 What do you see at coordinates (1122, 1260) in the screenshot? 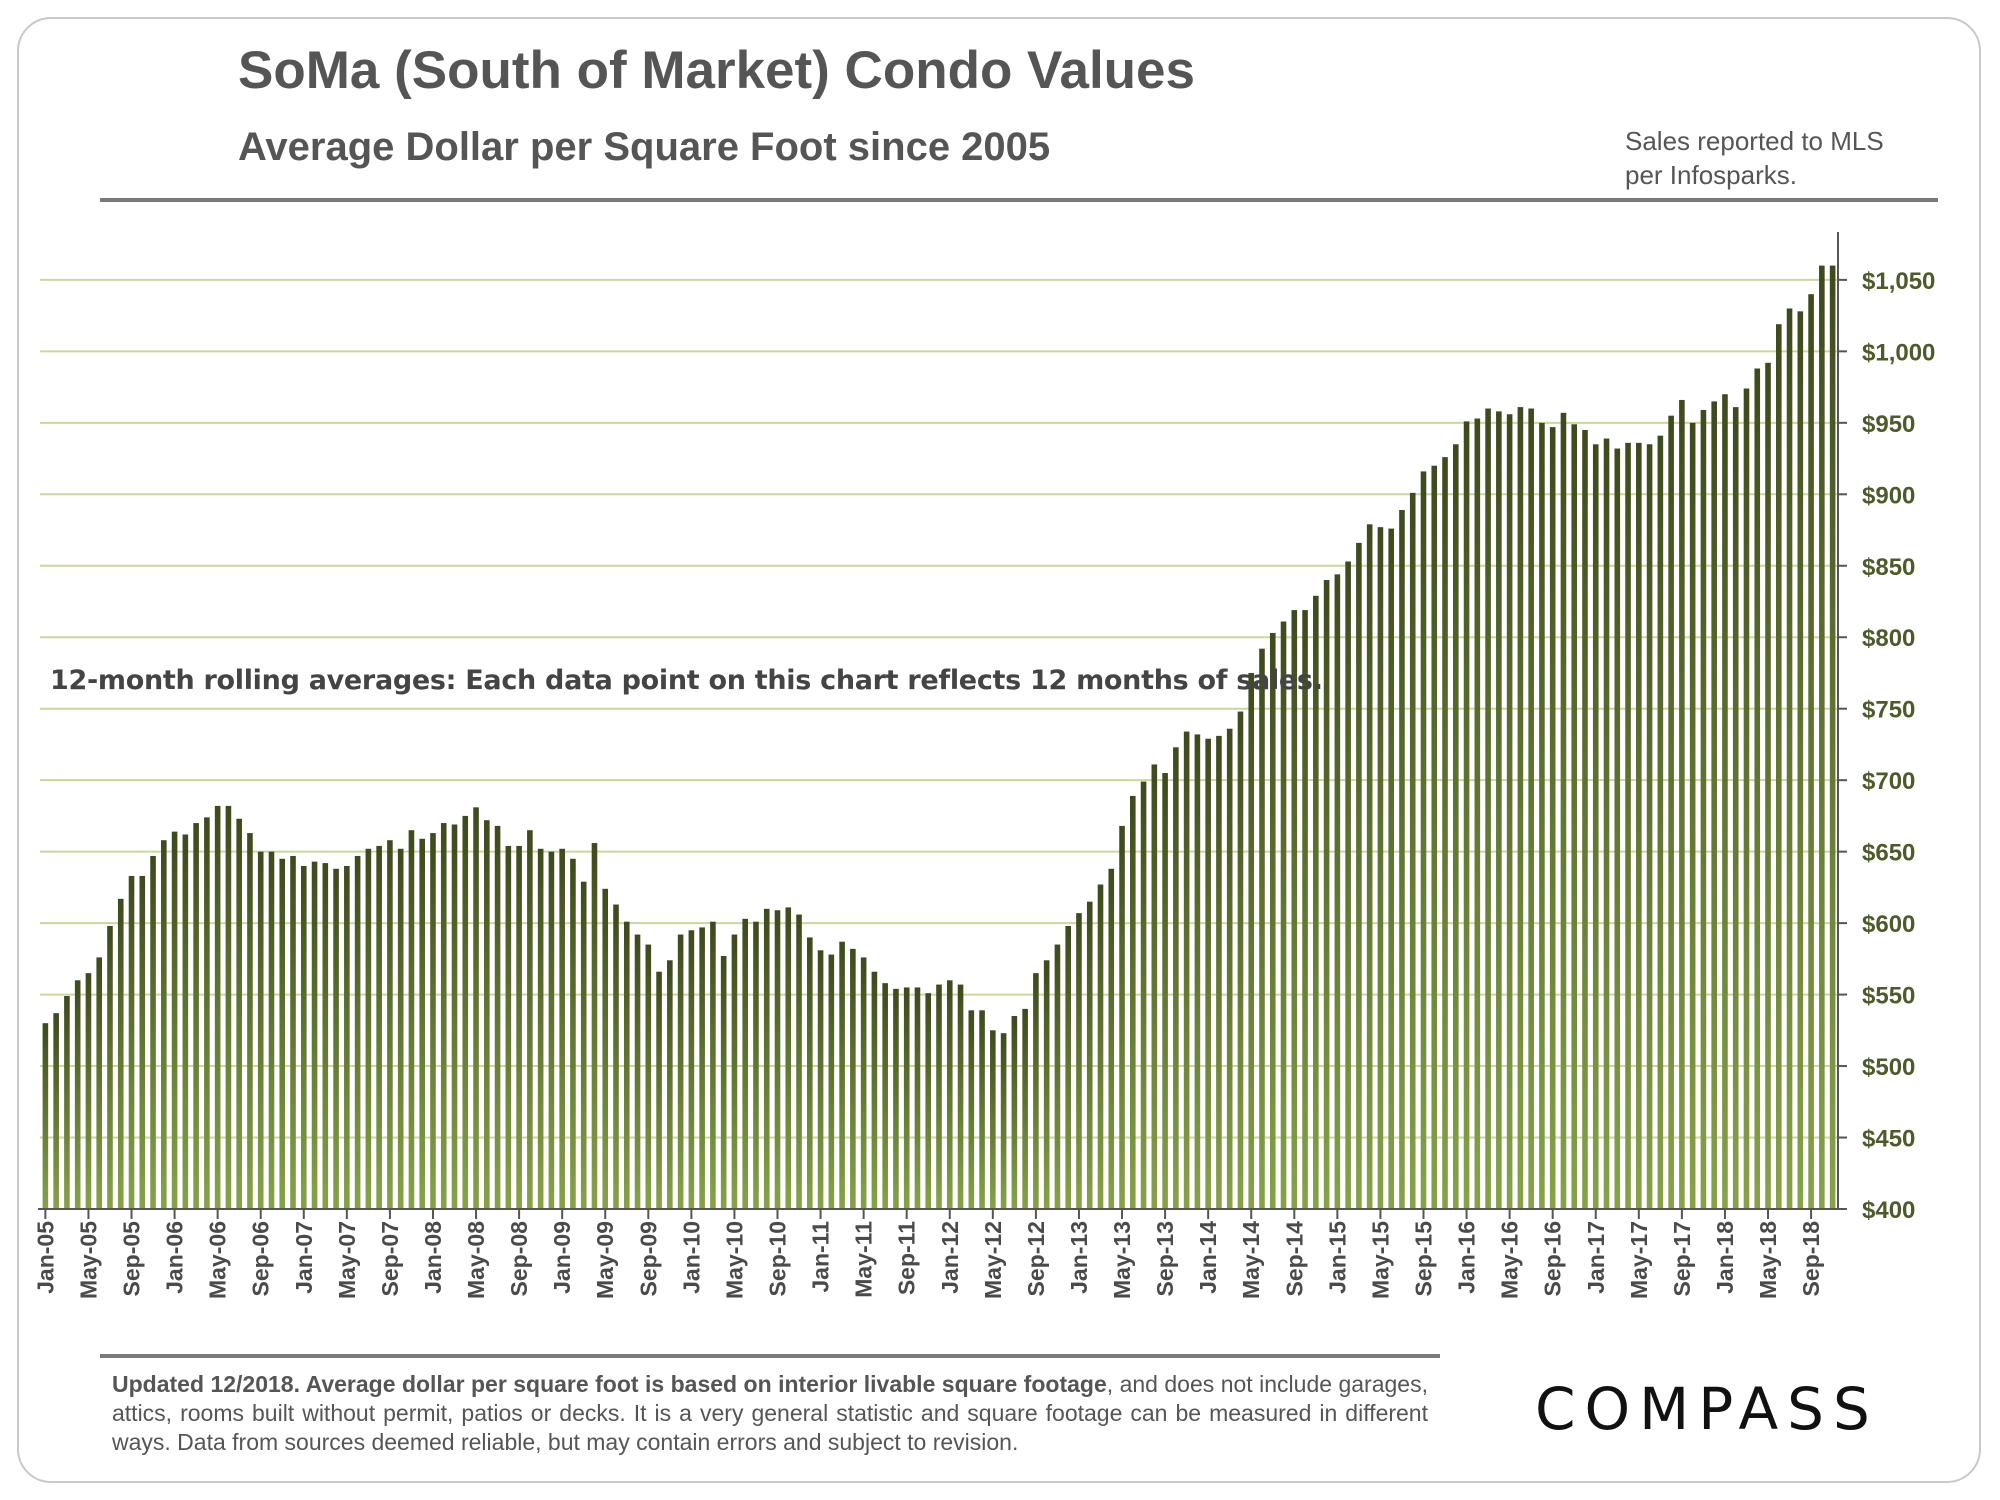
I see `x-tick-label: May-13` at bounding box center [1122, 1260].